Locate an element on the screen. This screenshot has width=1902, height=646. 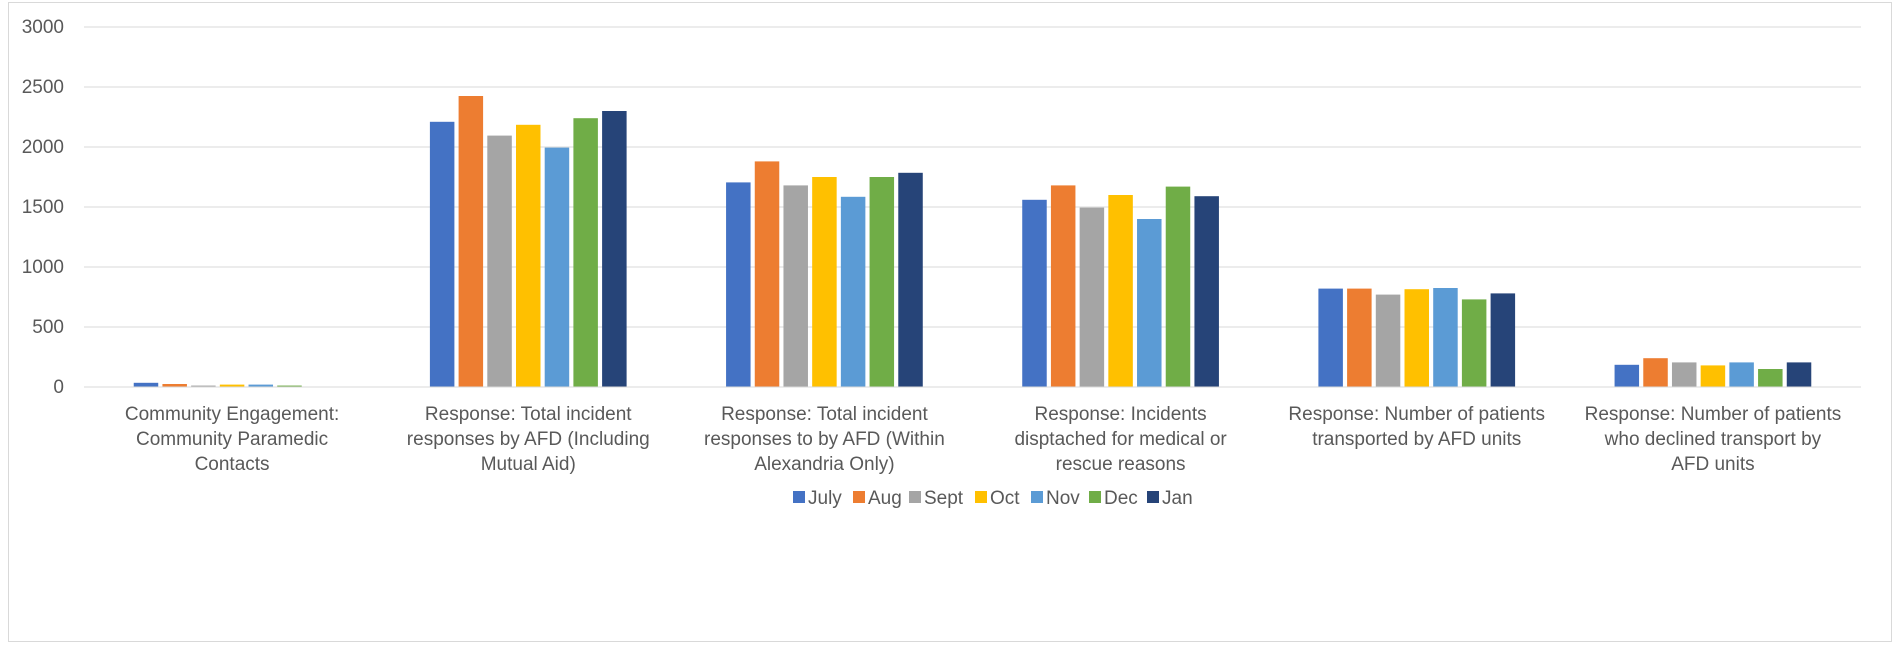
legend-label: July is located at coordinates (825, 498).